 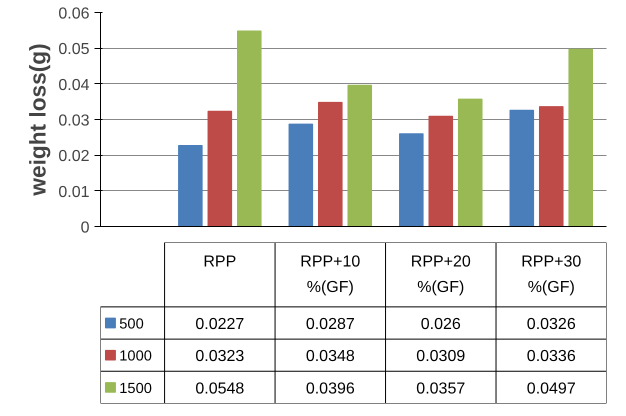 I want to click on data-label: 0.0326, so click(x=551, y=324).